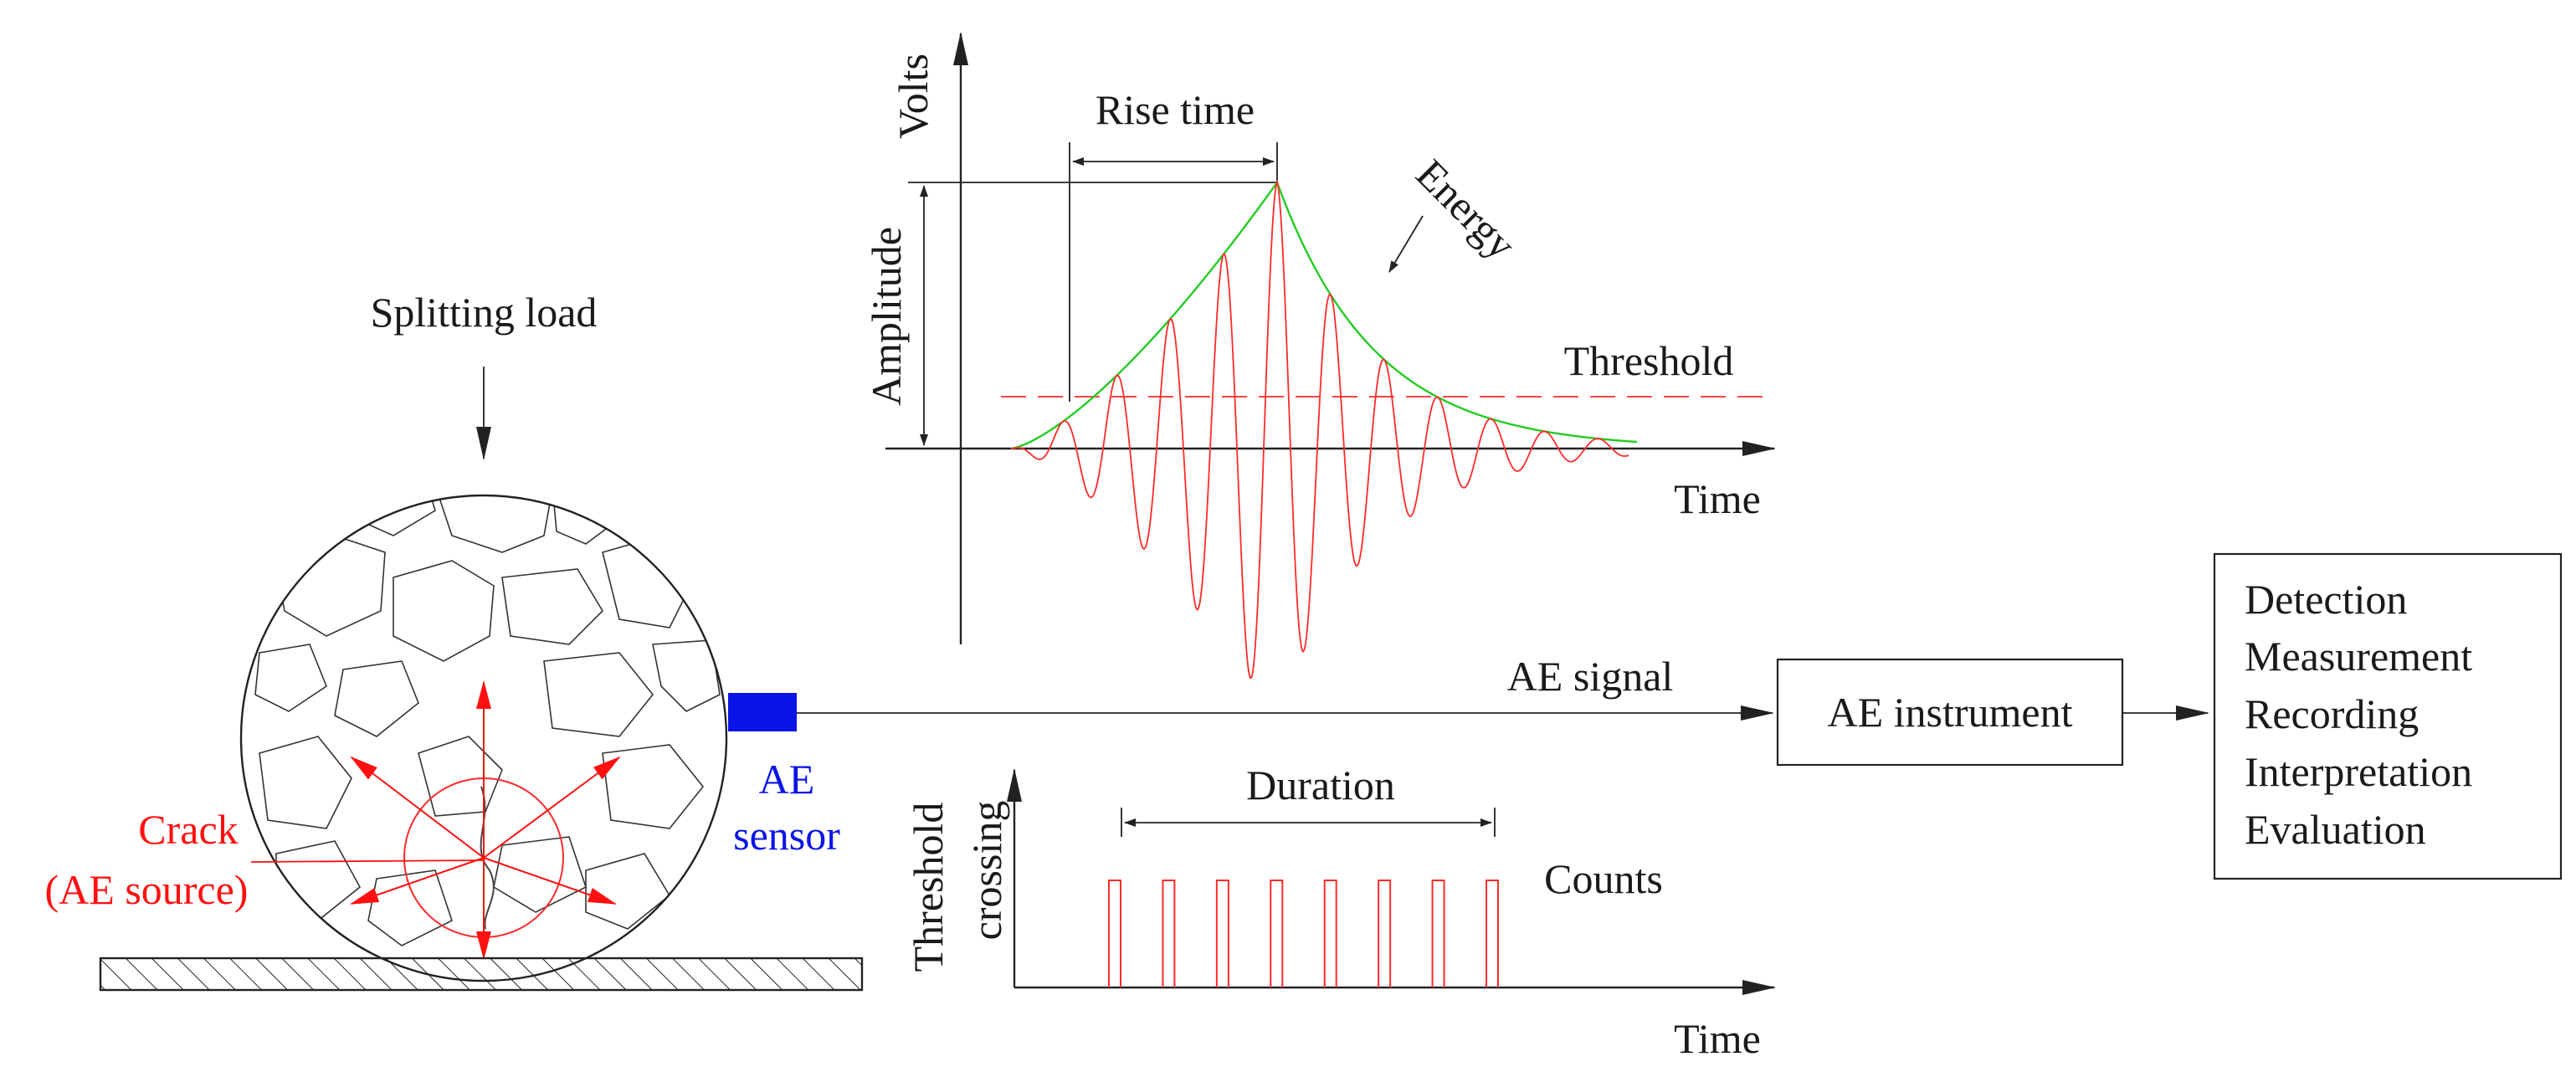  What do you see at coordinates (786, 836) in the screenshot?
I see `ae-sensor-label-sub: sensor` at bounding box center [786, 836].